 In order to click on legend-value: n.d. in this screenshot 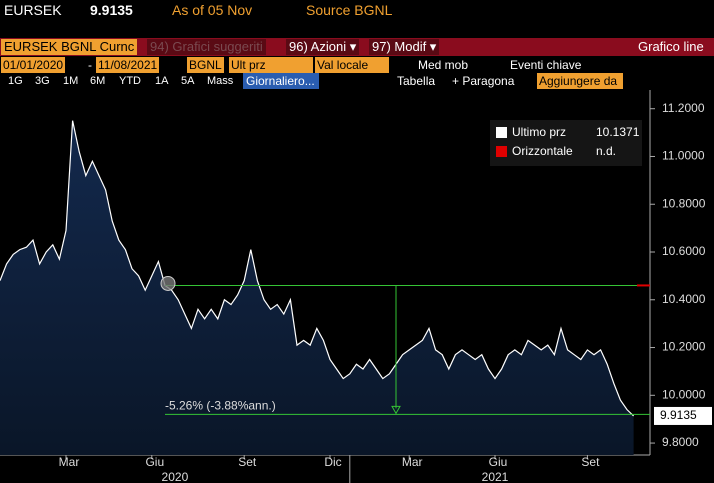, I will do `click(606, 151)`.